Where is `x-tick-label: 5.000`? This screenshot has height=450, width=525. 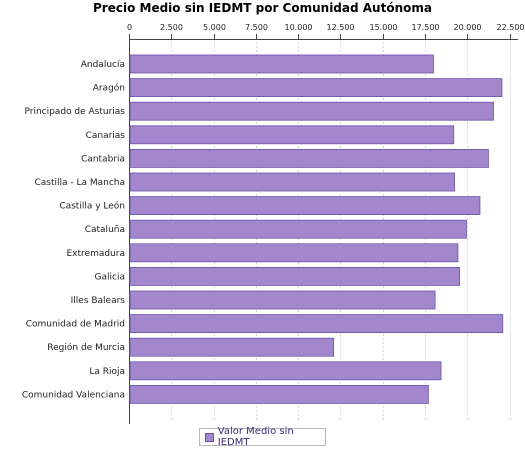
x-tick-label: 5.000 is located at coordinates (214, 27).